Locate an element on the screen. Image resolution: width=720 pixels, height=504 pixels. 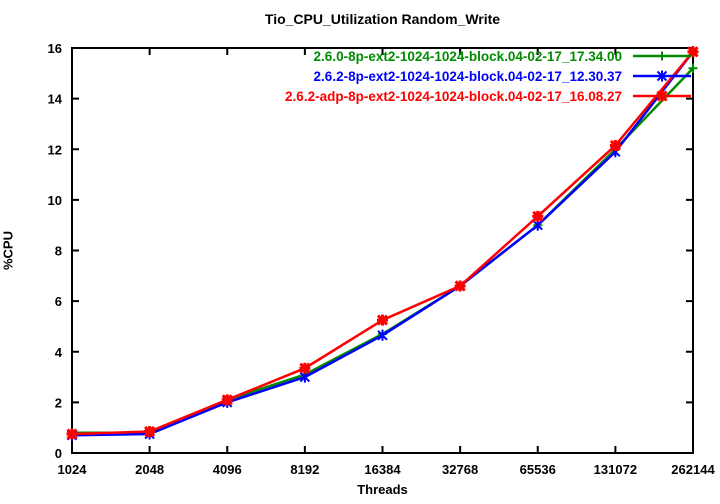
y-tick-label: 6 is located at coordinates (58, 301).